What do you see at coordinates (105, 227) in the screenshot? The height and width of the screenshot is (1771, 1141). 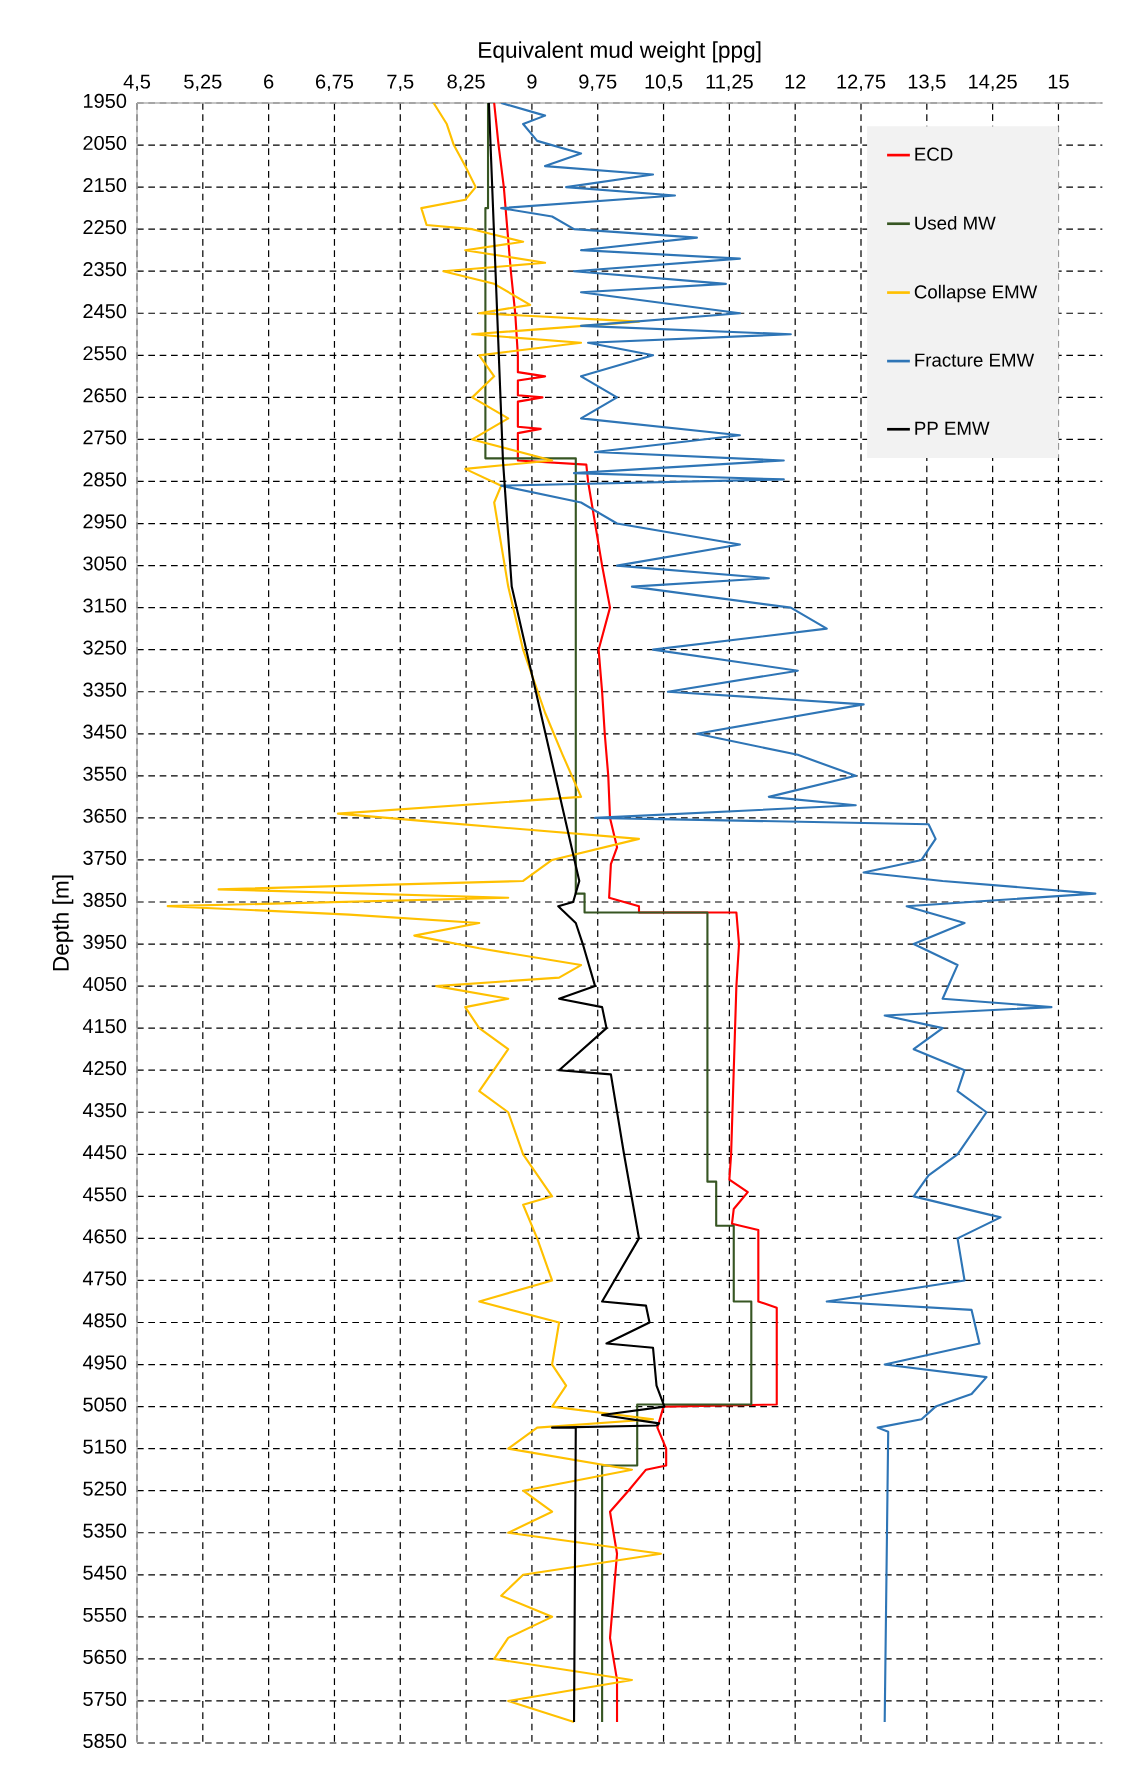 I see `y-tick-label: 2250` at bounding box center [105, 227].